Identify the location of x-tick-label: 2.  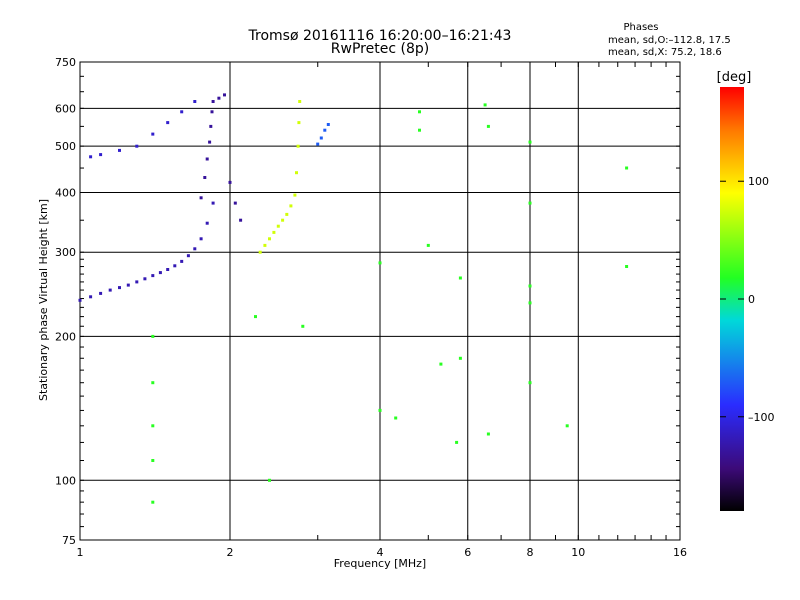
(230, 552).